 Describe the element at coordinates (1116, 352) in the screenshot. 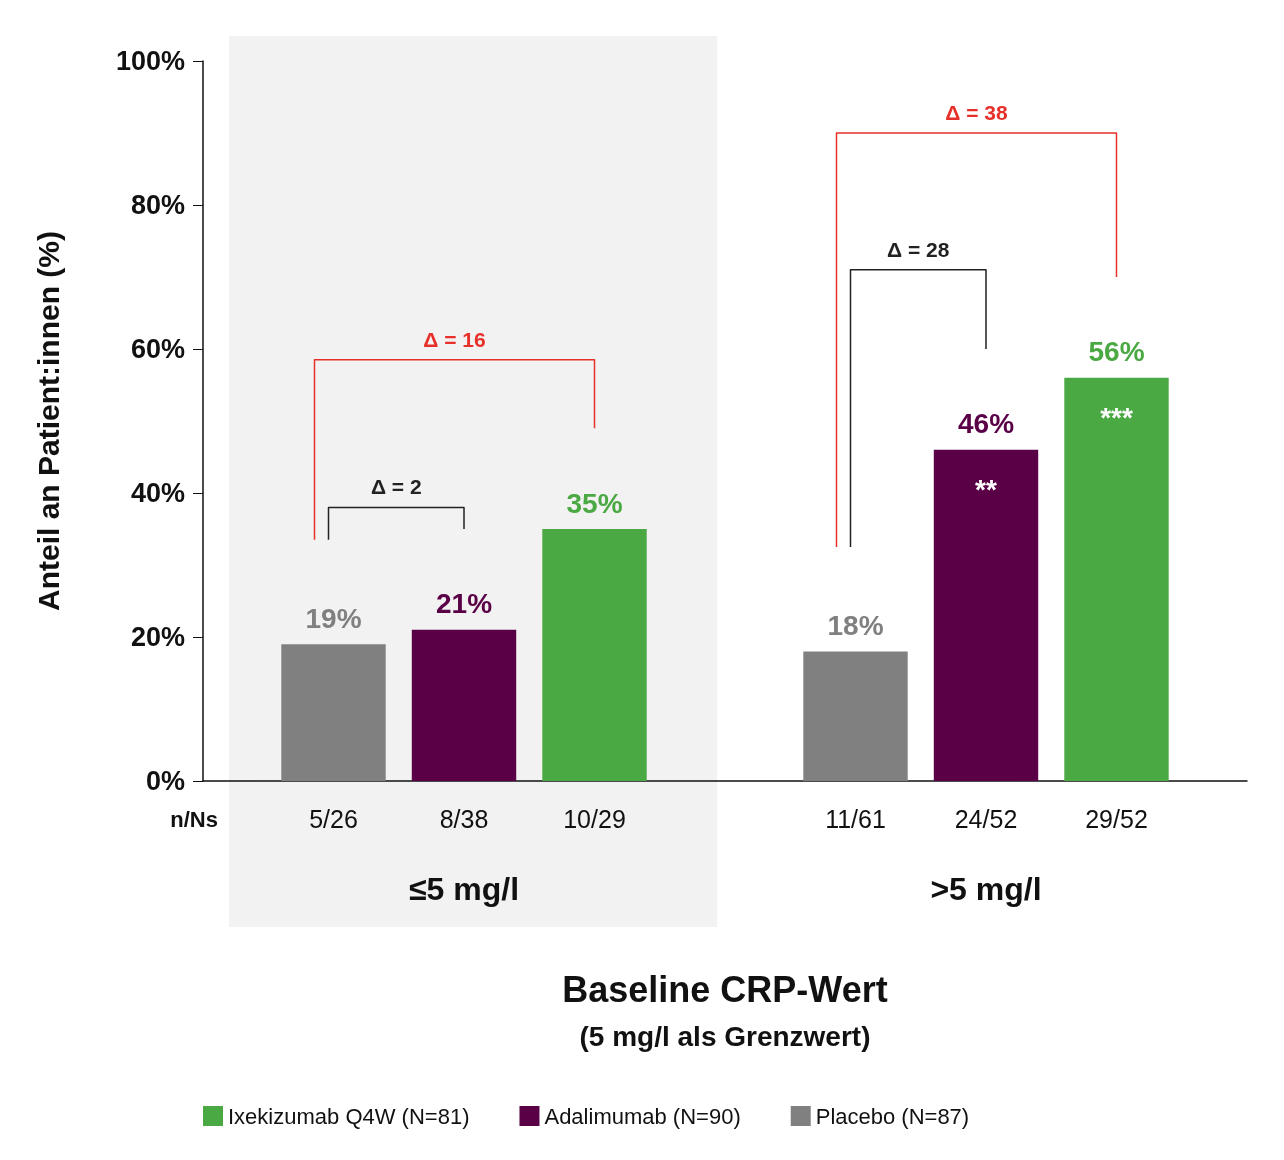

I see `data-label: 56%` at that location.